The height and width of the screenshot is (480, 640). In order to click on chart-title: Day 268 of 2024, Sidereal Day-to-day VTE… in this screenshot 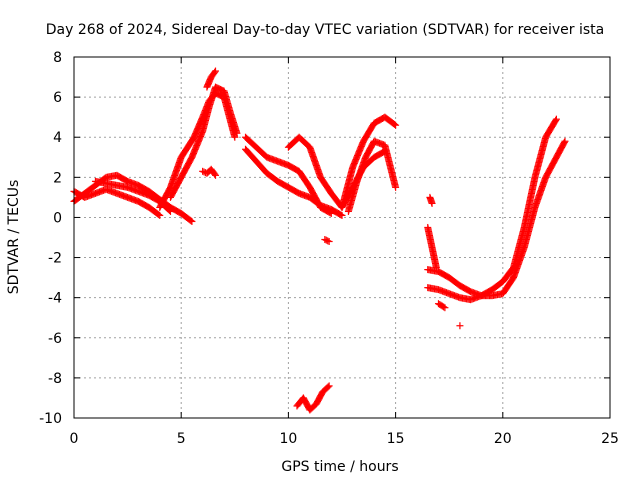, I will do `click(325, 30)`.